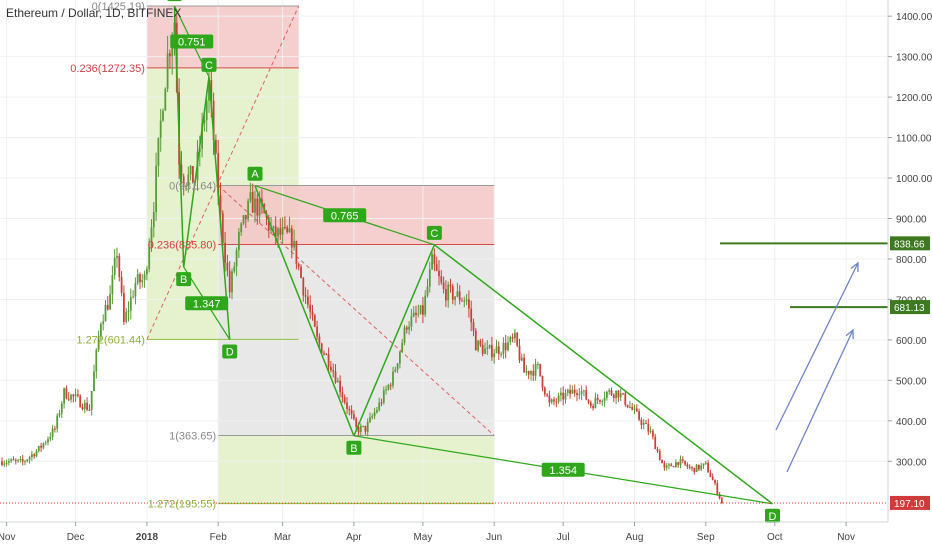 The image size is (932, 550). Describe the element at coordinates (192, 437) in the screenshot. I see `fib-level-label: 1(363.65)` at that location.